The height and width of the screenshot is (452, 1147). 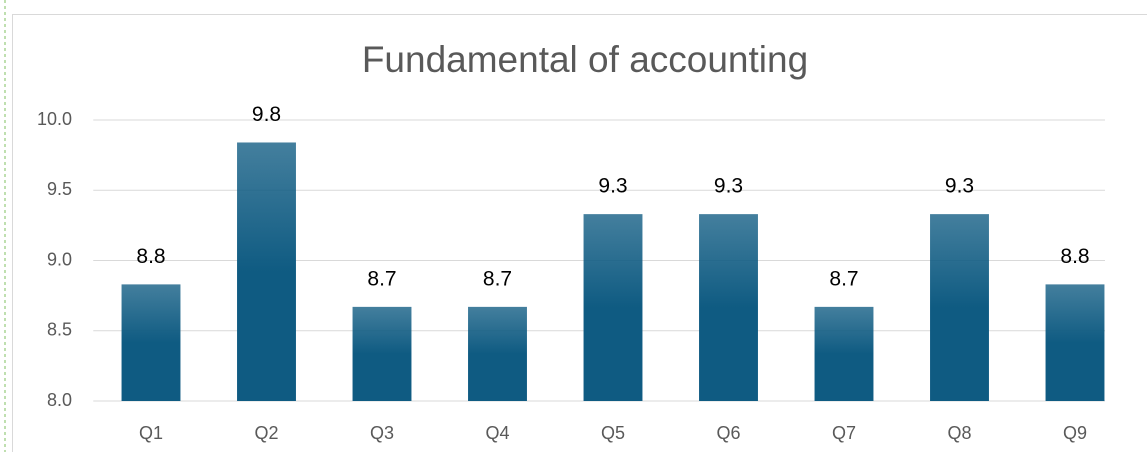 What do you see at coordinates (613, 433) in the screenshot?
I see `x-tick-label: Q5` at bounding box center [613, 433].